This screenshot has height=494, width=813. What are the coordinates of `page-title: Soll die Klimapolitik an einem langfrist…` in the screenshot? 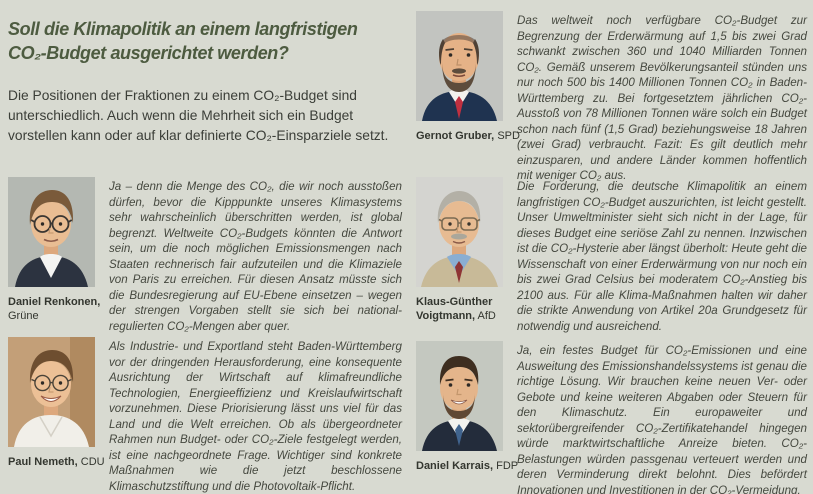 It's located at (210, 41).